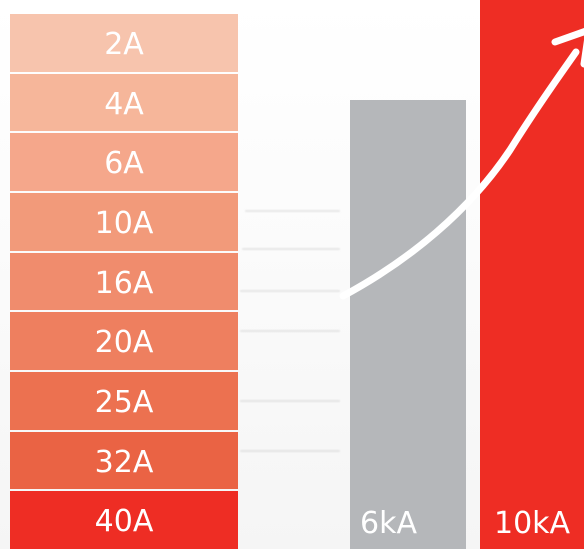  I want to click on rating-label-6a: 6A, so click(124, 164).